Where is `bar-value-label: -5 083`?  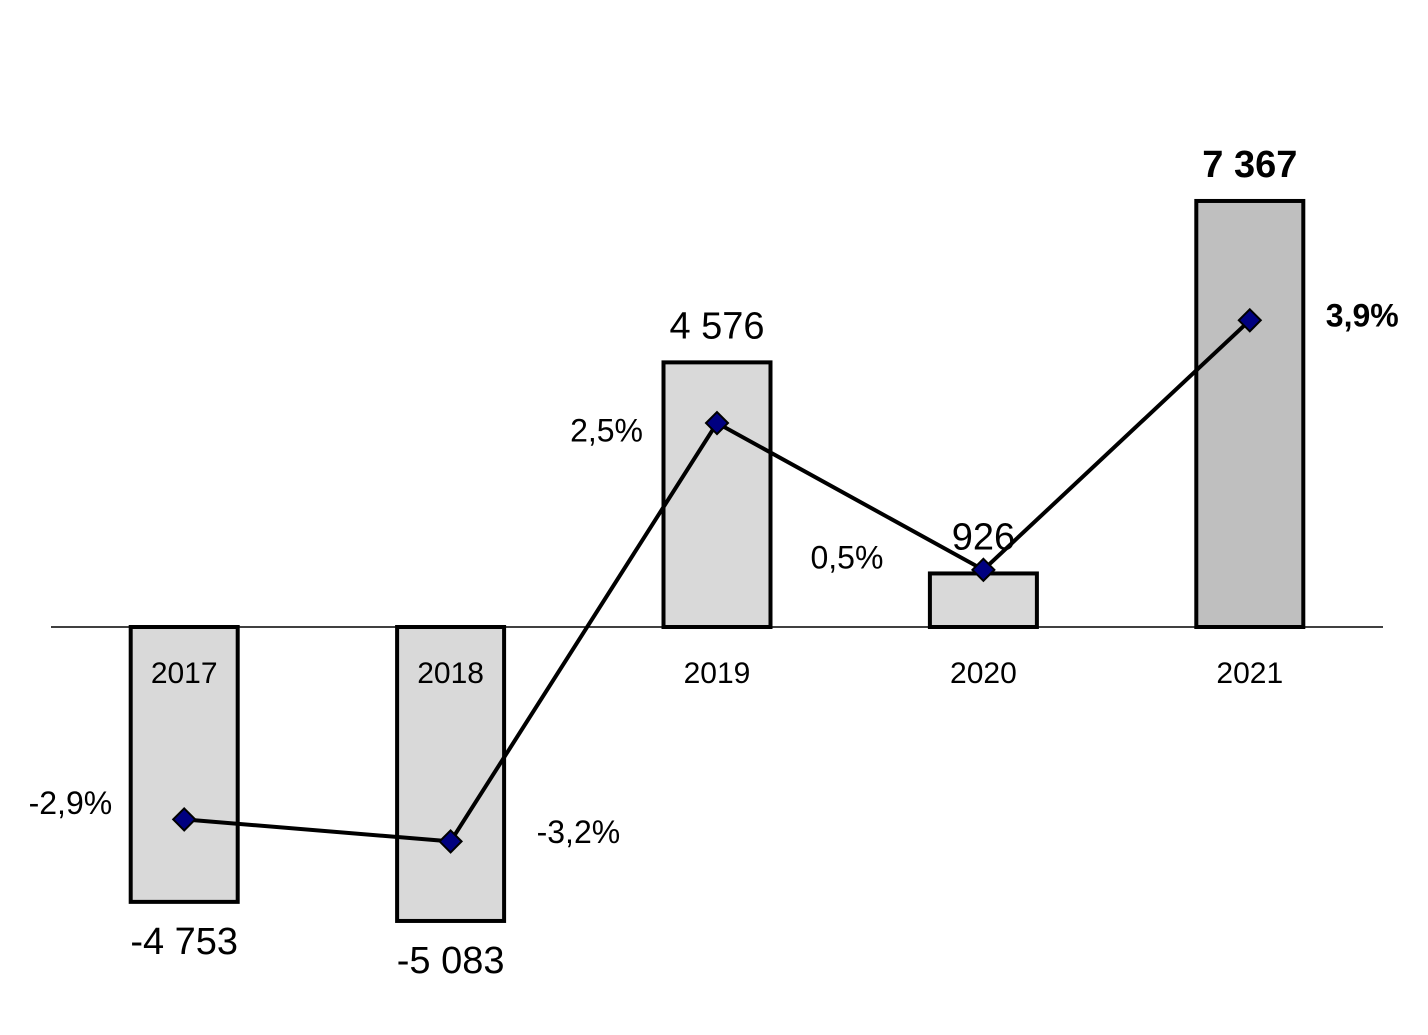
bar-value-label: -5 083 is located at coordinates (451, 961).